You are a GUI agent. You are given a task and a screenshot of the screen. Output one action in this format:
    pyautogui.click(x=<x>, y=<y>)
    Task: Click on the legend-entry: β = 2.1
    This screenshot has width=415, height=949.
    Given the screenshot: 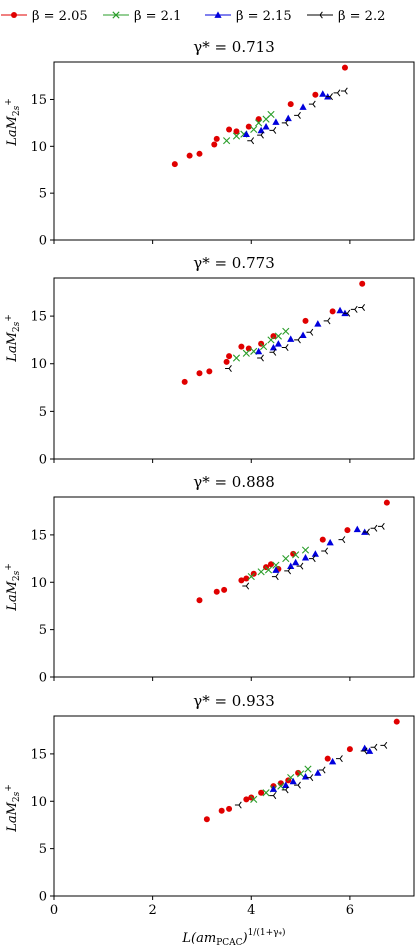 What is the action you would take?
    pyautogui.click(x=142, y=16)
    